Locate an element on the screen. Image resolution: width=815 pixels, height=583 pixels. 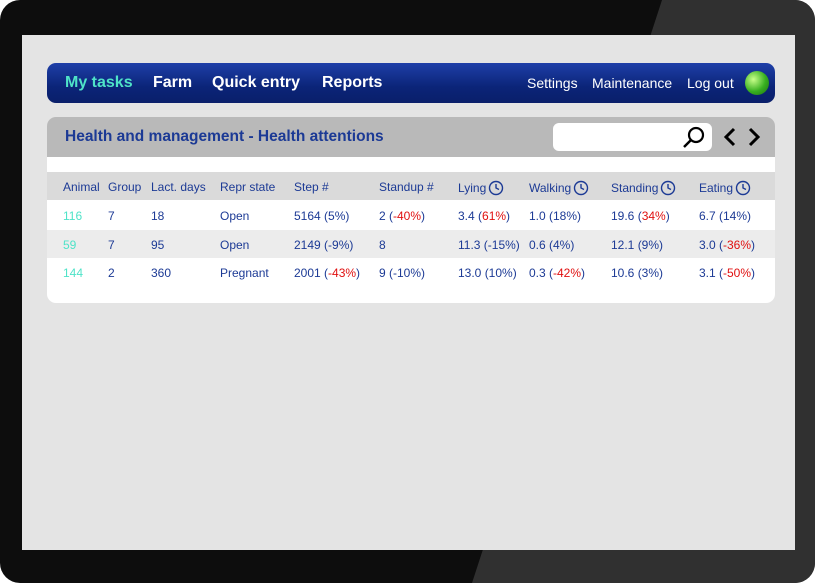
cell: 11.3 (-15%) is located at coordinates (489, 244).